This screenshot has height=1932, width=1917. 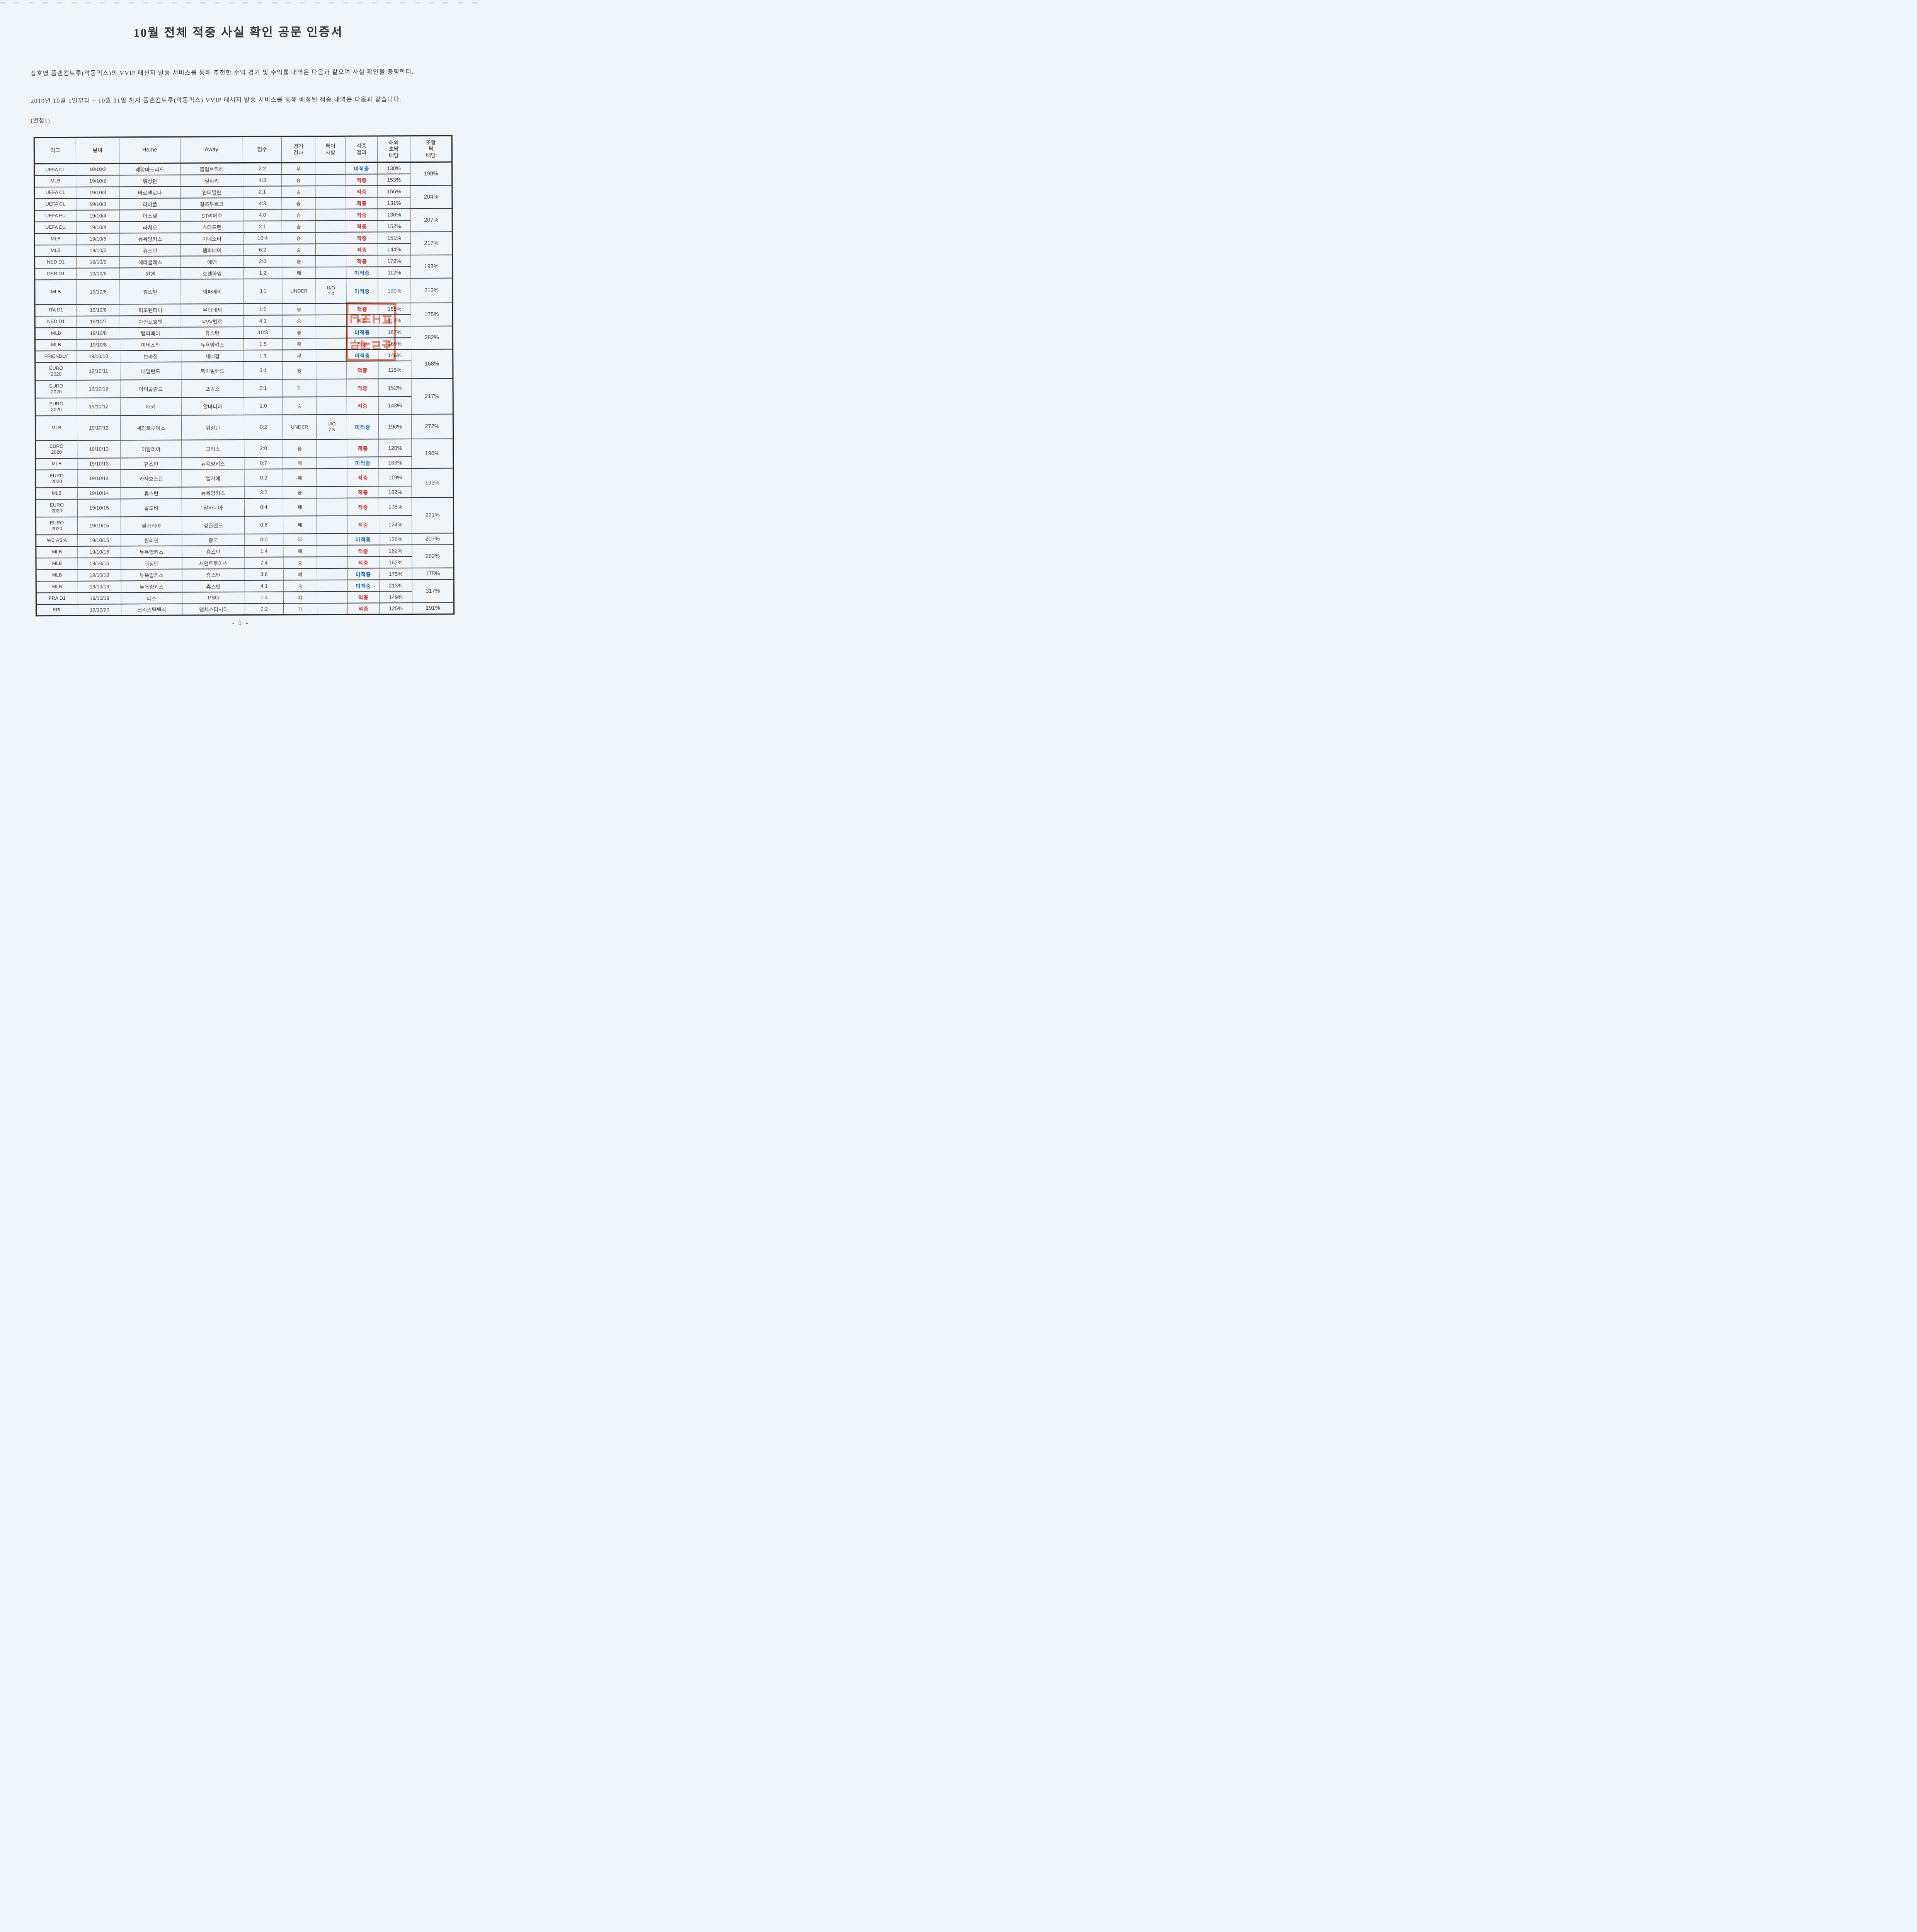 What do you see at coordinates (395, 574) in the screenshot?
I see `odds-cell: 175%` at bounding box center [395, 574].